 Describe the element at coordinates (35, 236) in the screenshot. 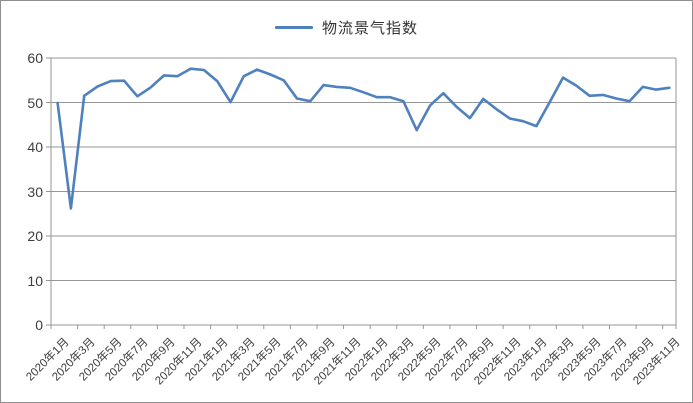

I see `y-axis-label: 20` at that location.